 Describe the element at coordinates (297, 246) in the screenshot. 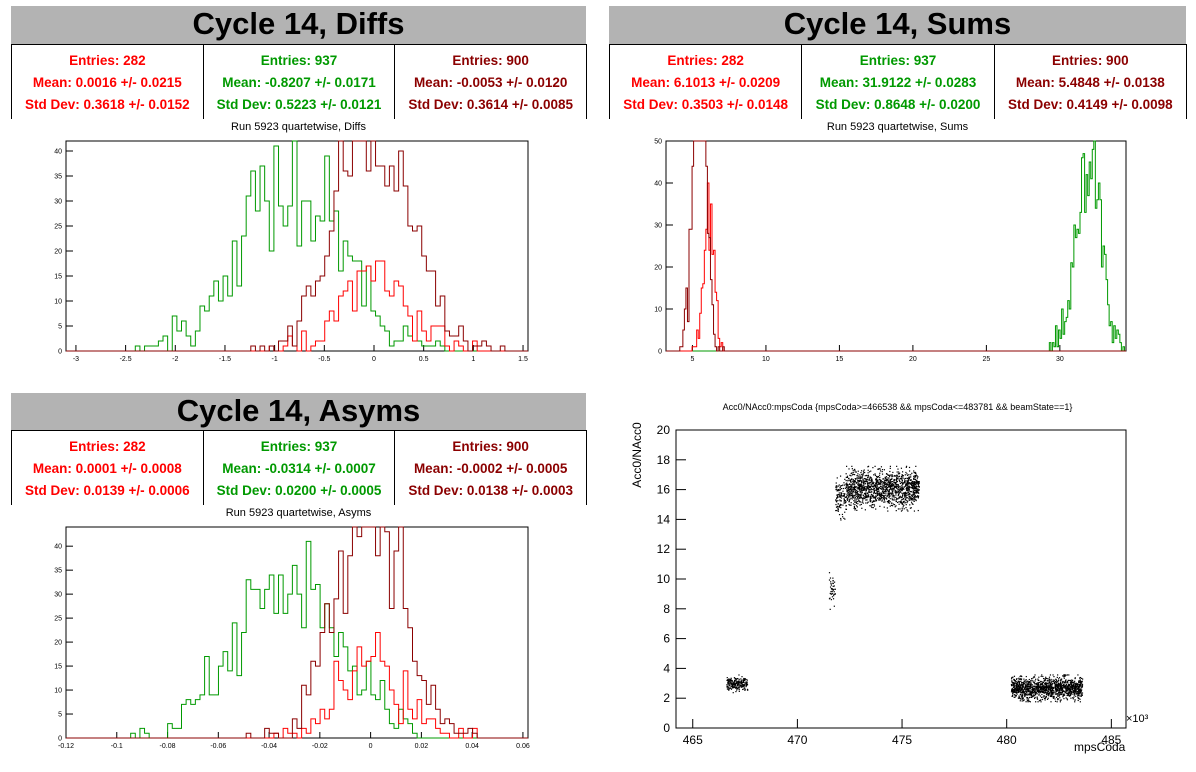

I see `histogram-series-line` at that location.